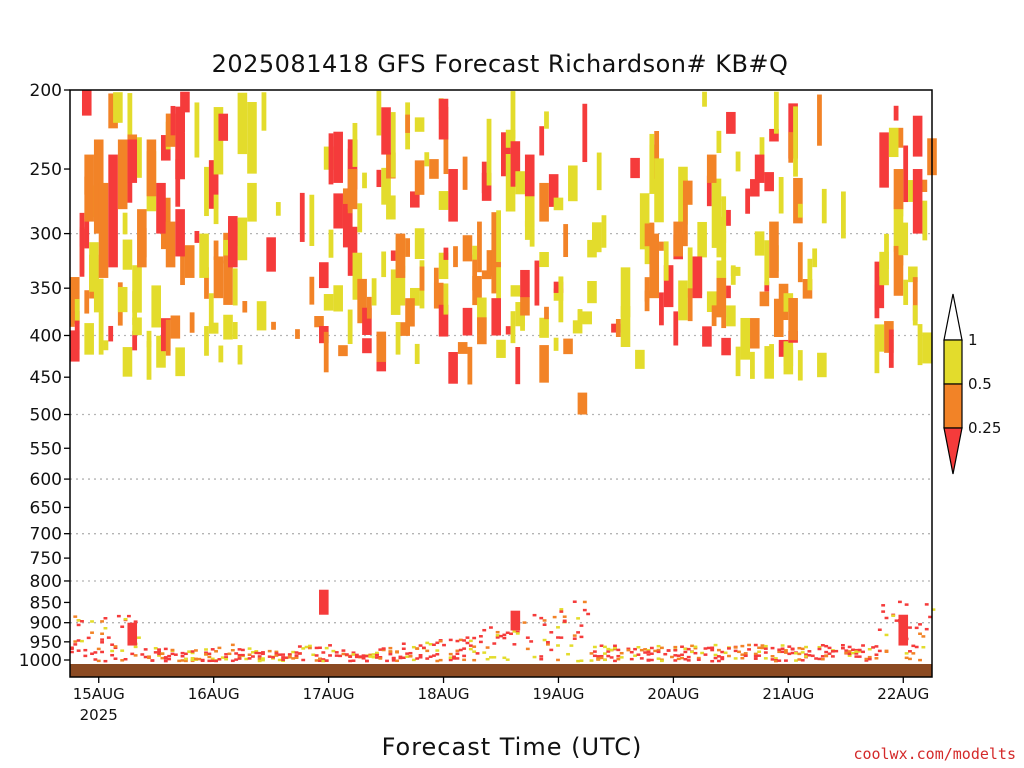  What do you see at coordinates (973, 340) in the screenshot?
I see `colorbar-label: 1` at bounding box center [973, 340].